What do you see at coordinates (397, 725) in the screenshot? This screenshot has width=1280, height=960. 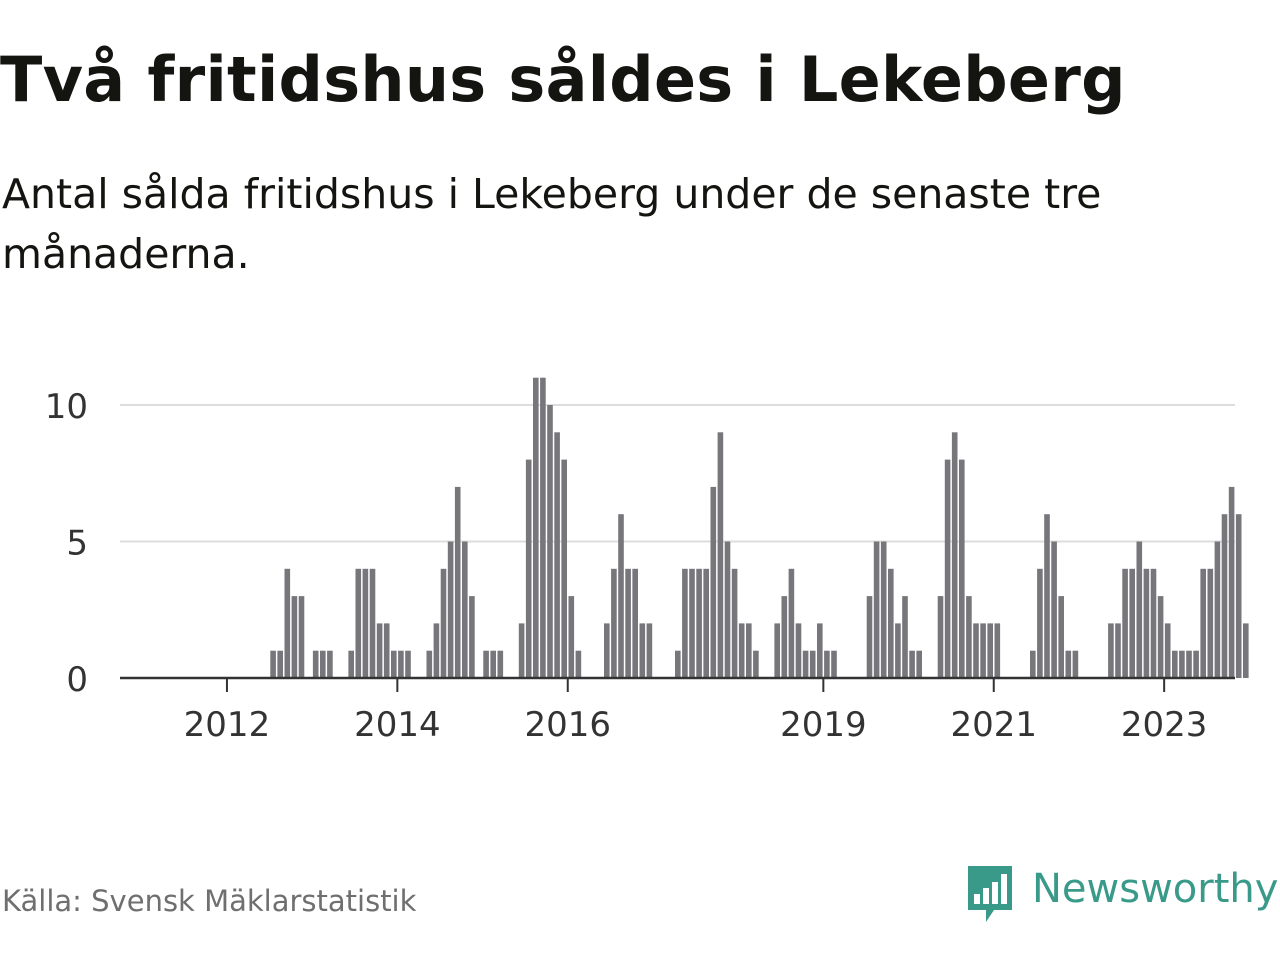 I see `x-tick-label: 2014` at bounding box center [397, 725].